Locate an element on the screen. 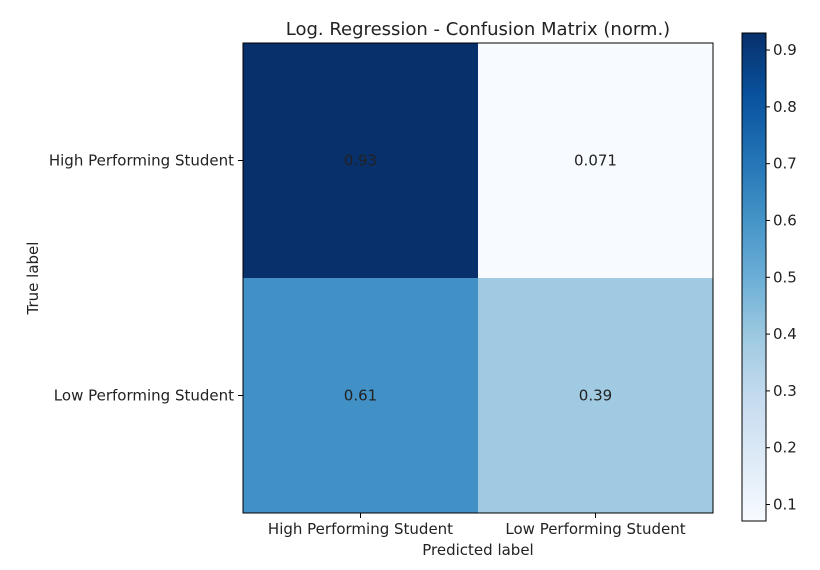  colorbar-tick-label-1: 0.2 is located at coordinates (785, 448).